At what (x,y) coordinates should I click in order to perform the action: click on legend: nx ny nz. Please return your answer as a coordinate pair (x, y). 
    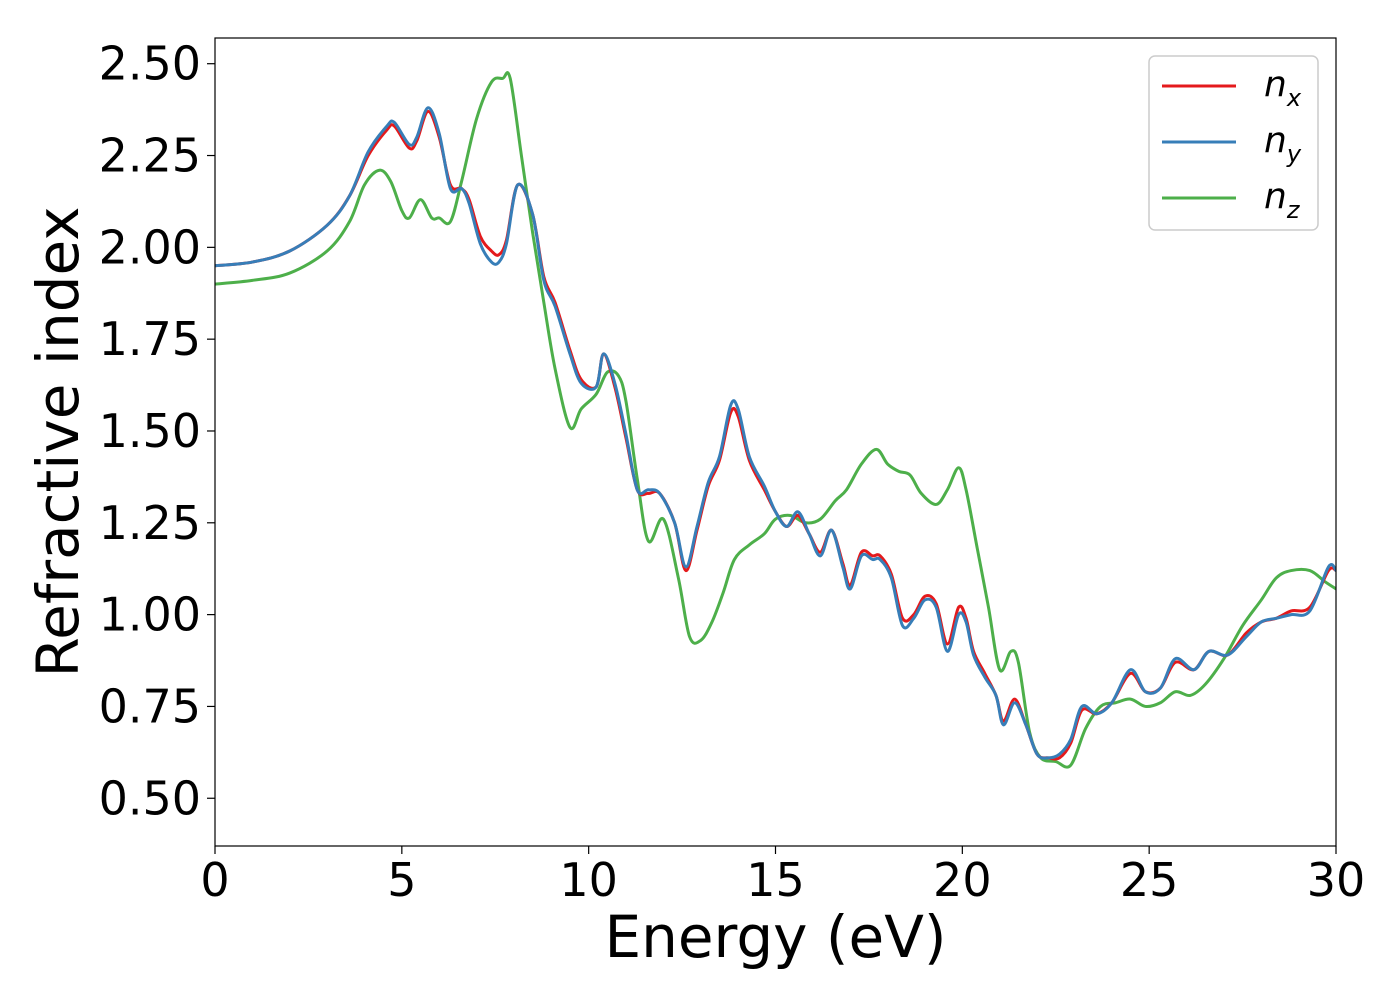
    Looking at the image, I should click on (1233, 143).